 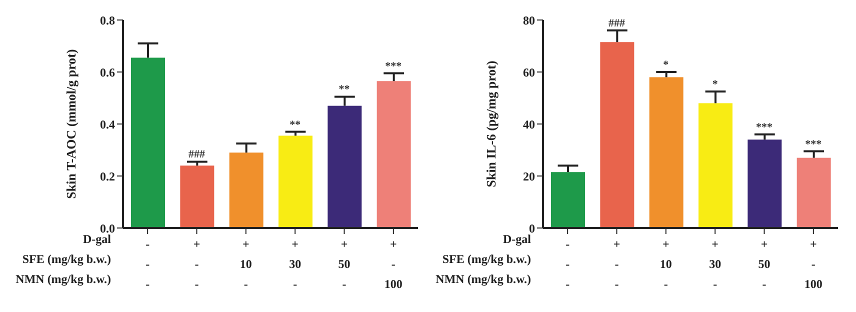 What do you see at coordinates (517, 239) in the screenshot?
I see `text: D-gal` at bounding box center [517, 239].